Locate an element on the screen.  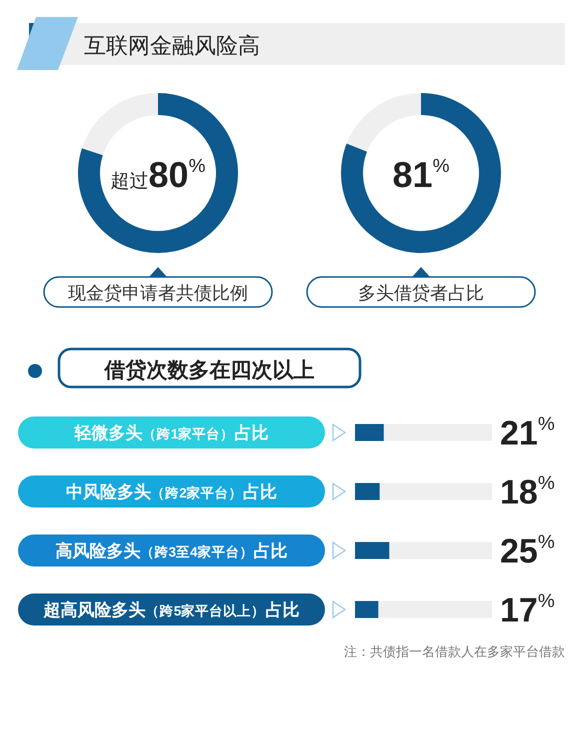
data-label: 18% is located at coordinates (527, 492).